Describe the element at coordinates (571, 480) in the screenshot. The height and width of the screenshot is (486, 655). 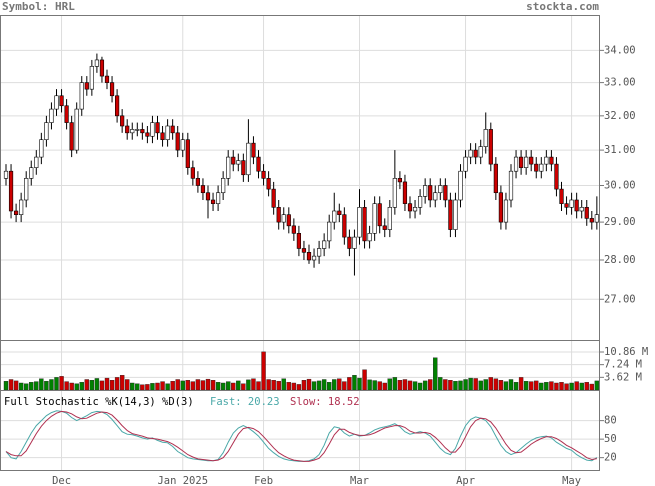
I see `x-tick-label: May` at that location.